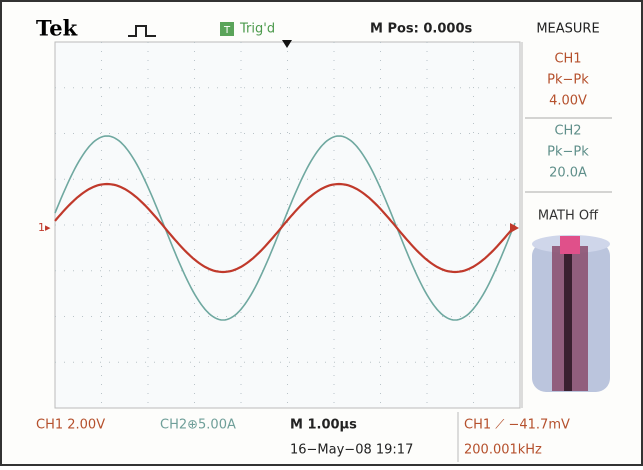  Describe the element at coordinates (287, 44) in the screenshot. I see `trigger-position-marker` at that location.